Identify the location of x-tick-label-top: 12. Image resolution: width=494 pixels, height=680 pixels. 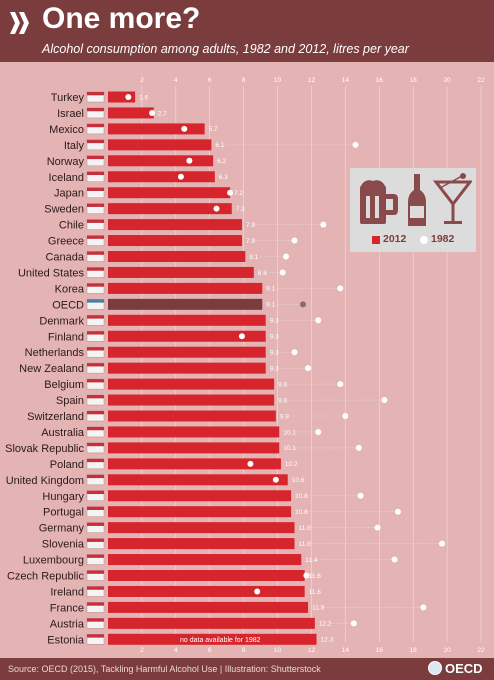
(312, 80).